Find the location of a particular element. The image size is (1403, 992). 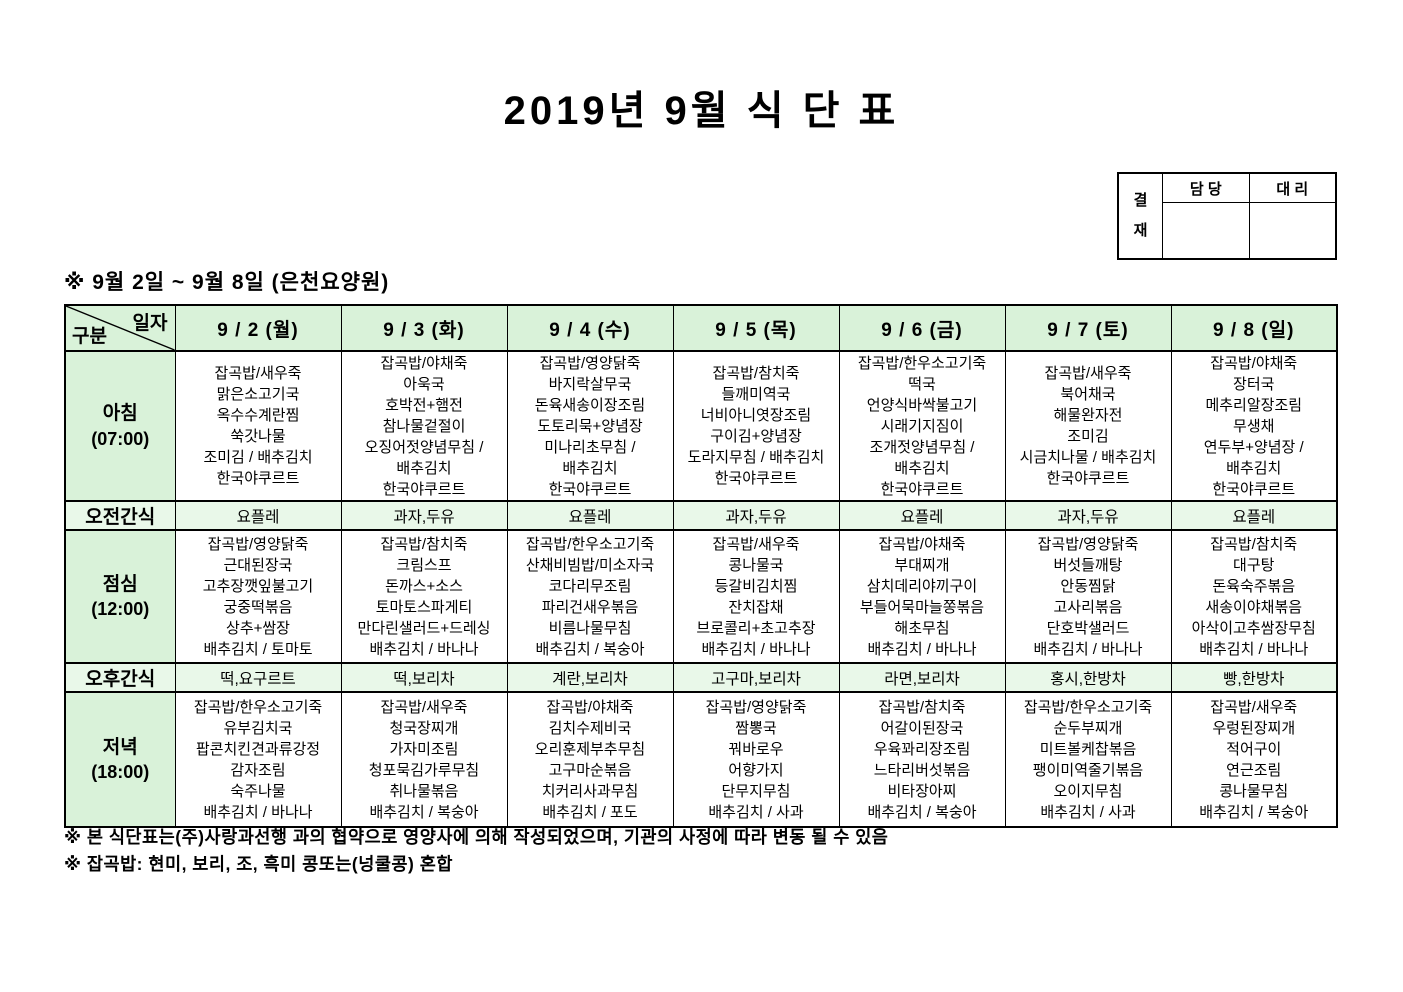

corner-label-date: 일자 is located at coordinates (150, 323).